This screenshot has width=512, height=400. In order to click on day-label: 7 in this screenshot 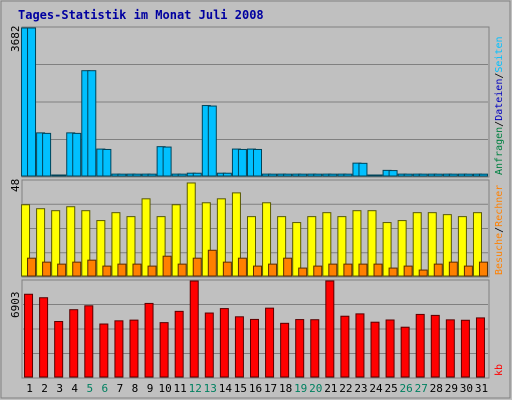, I will do `click(120, 388)`.